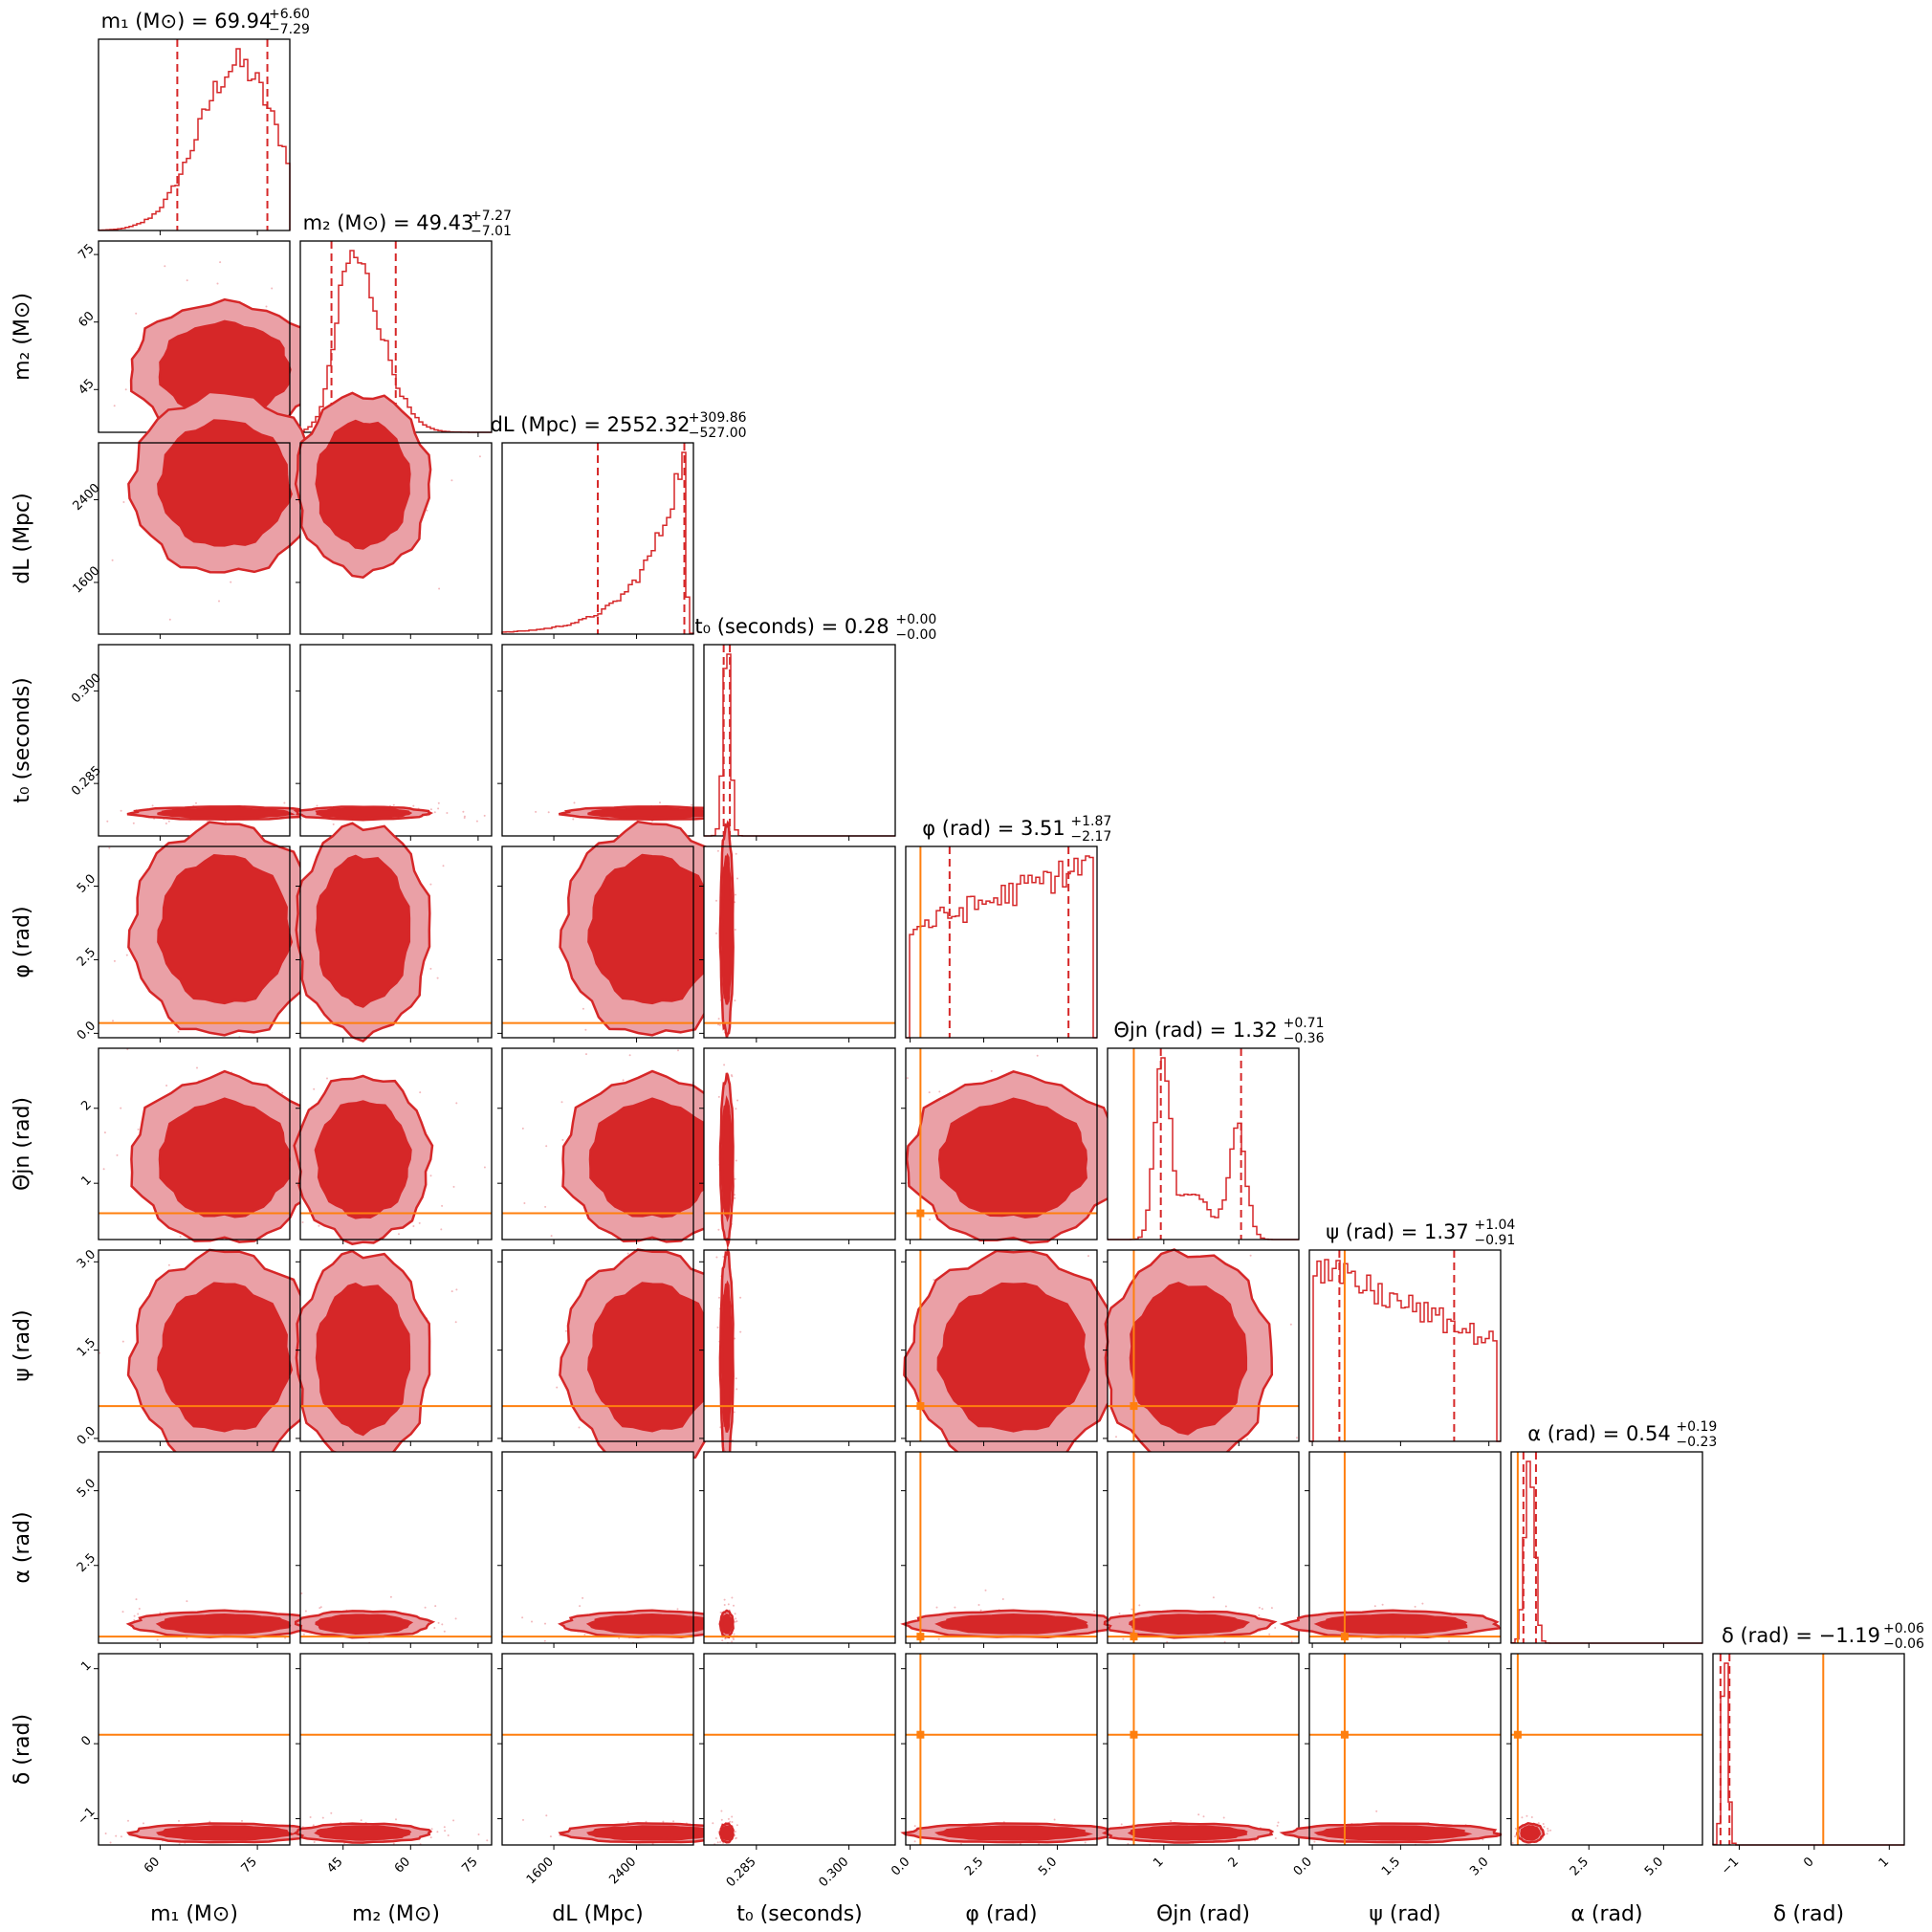 The image size is (1932, 1932). What do you see at coordinates (741, 1872) in the screenshot?
I see `x-tick-label: 0.285` at bounding box center [741, 1872].